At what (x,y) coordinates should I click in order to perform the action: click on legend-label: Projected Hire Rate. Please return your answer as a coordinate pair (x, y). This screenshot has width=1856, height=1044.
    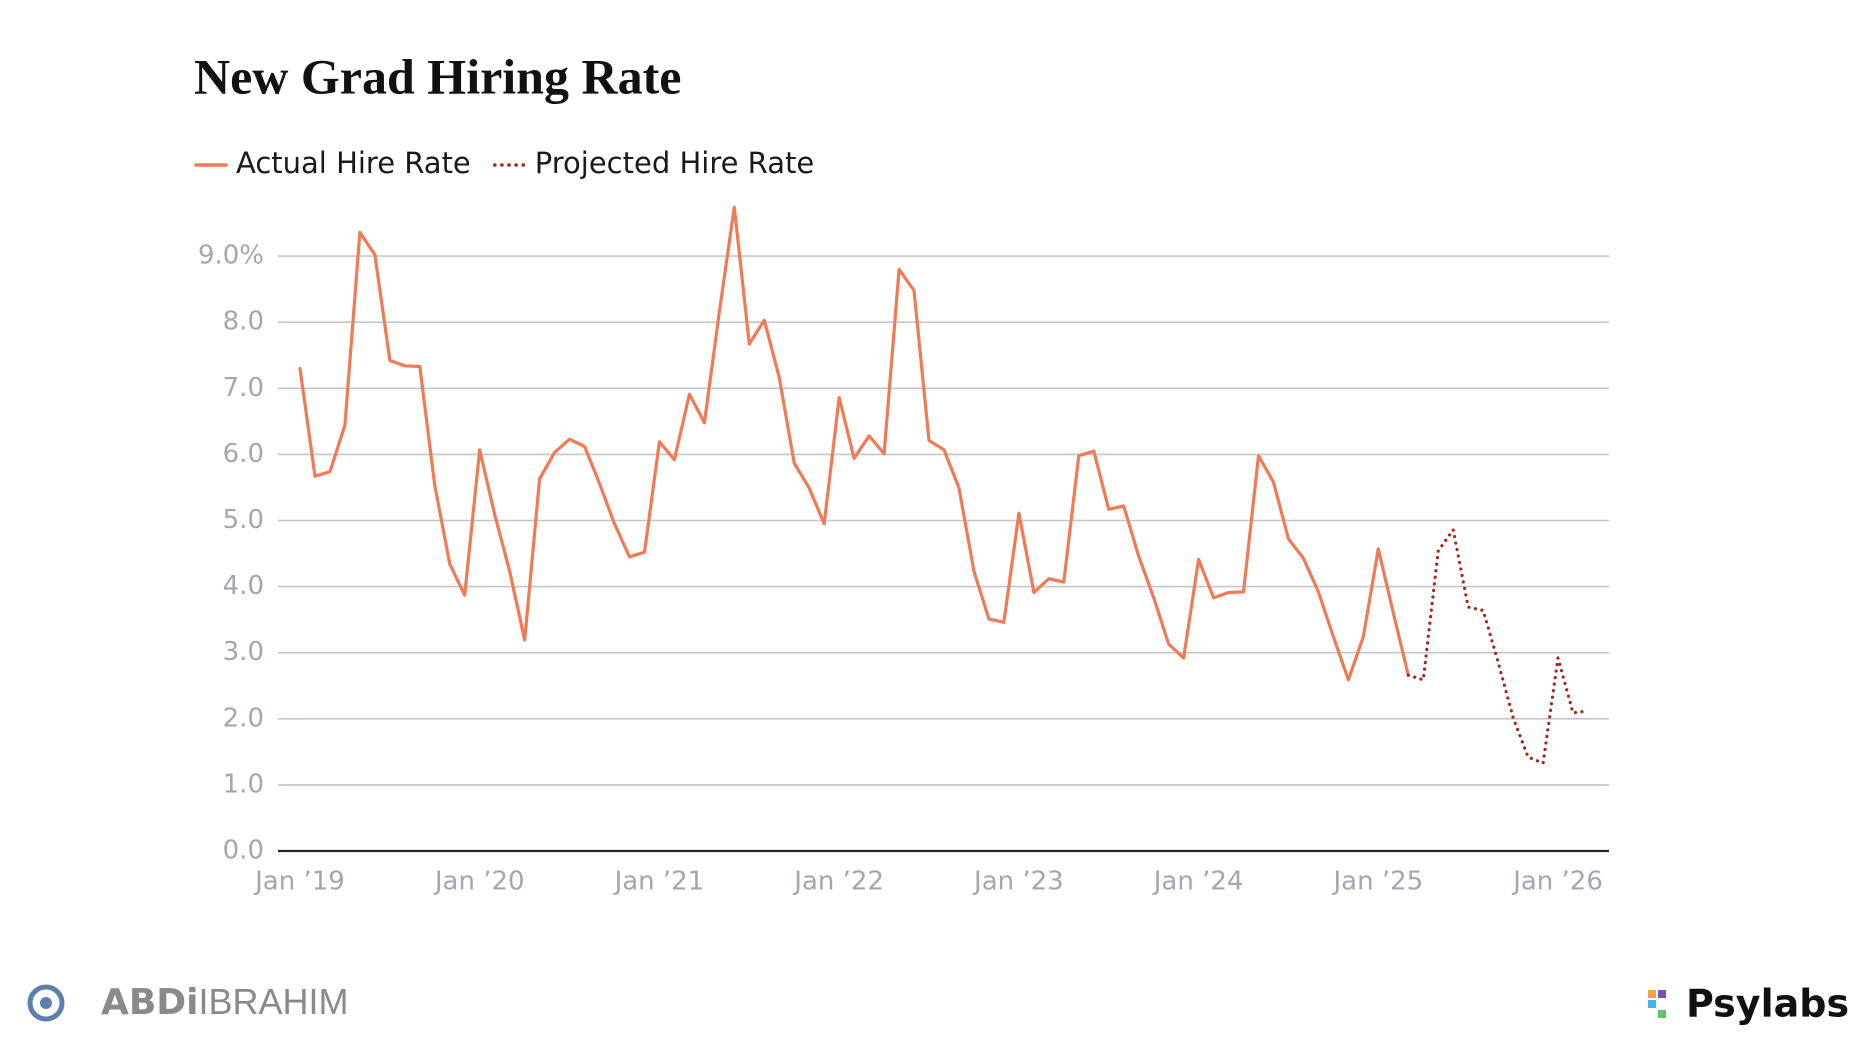
    Looking at the image, I should click on (674, 163).